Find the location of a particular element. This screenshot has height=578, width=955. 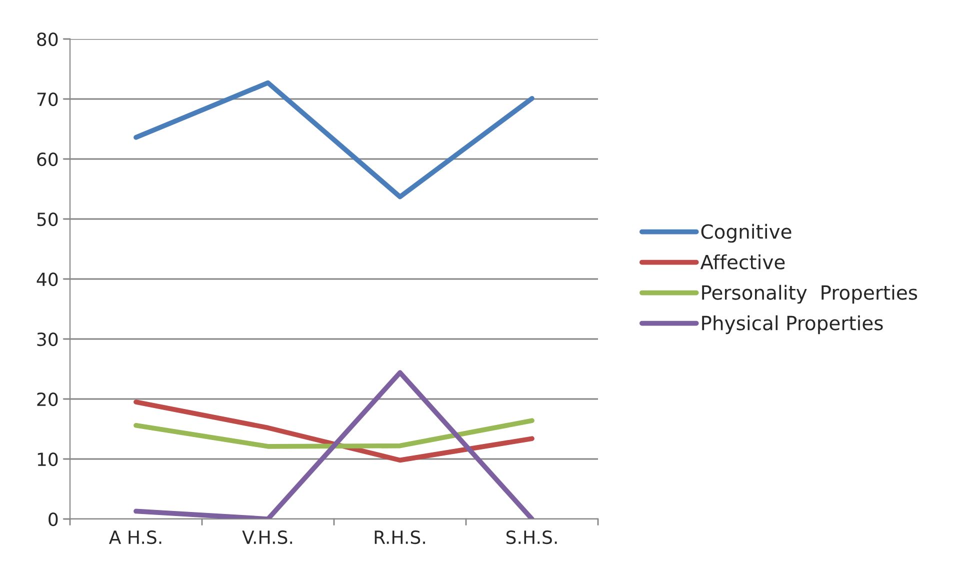

y-tick-label: 60 is located at coordinates (47, 159).